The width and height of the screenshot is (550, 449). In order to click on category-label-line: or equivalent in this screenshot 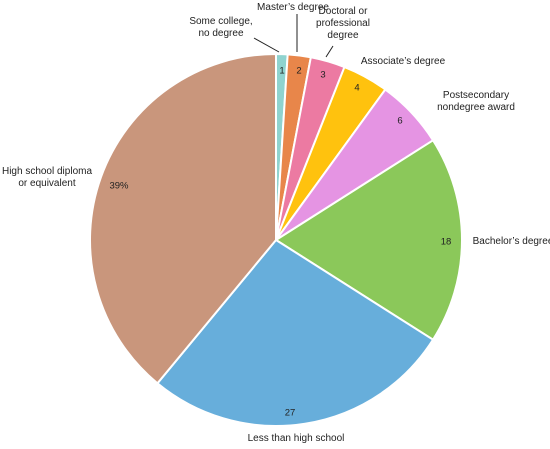, I will do `click(46, 183)`.